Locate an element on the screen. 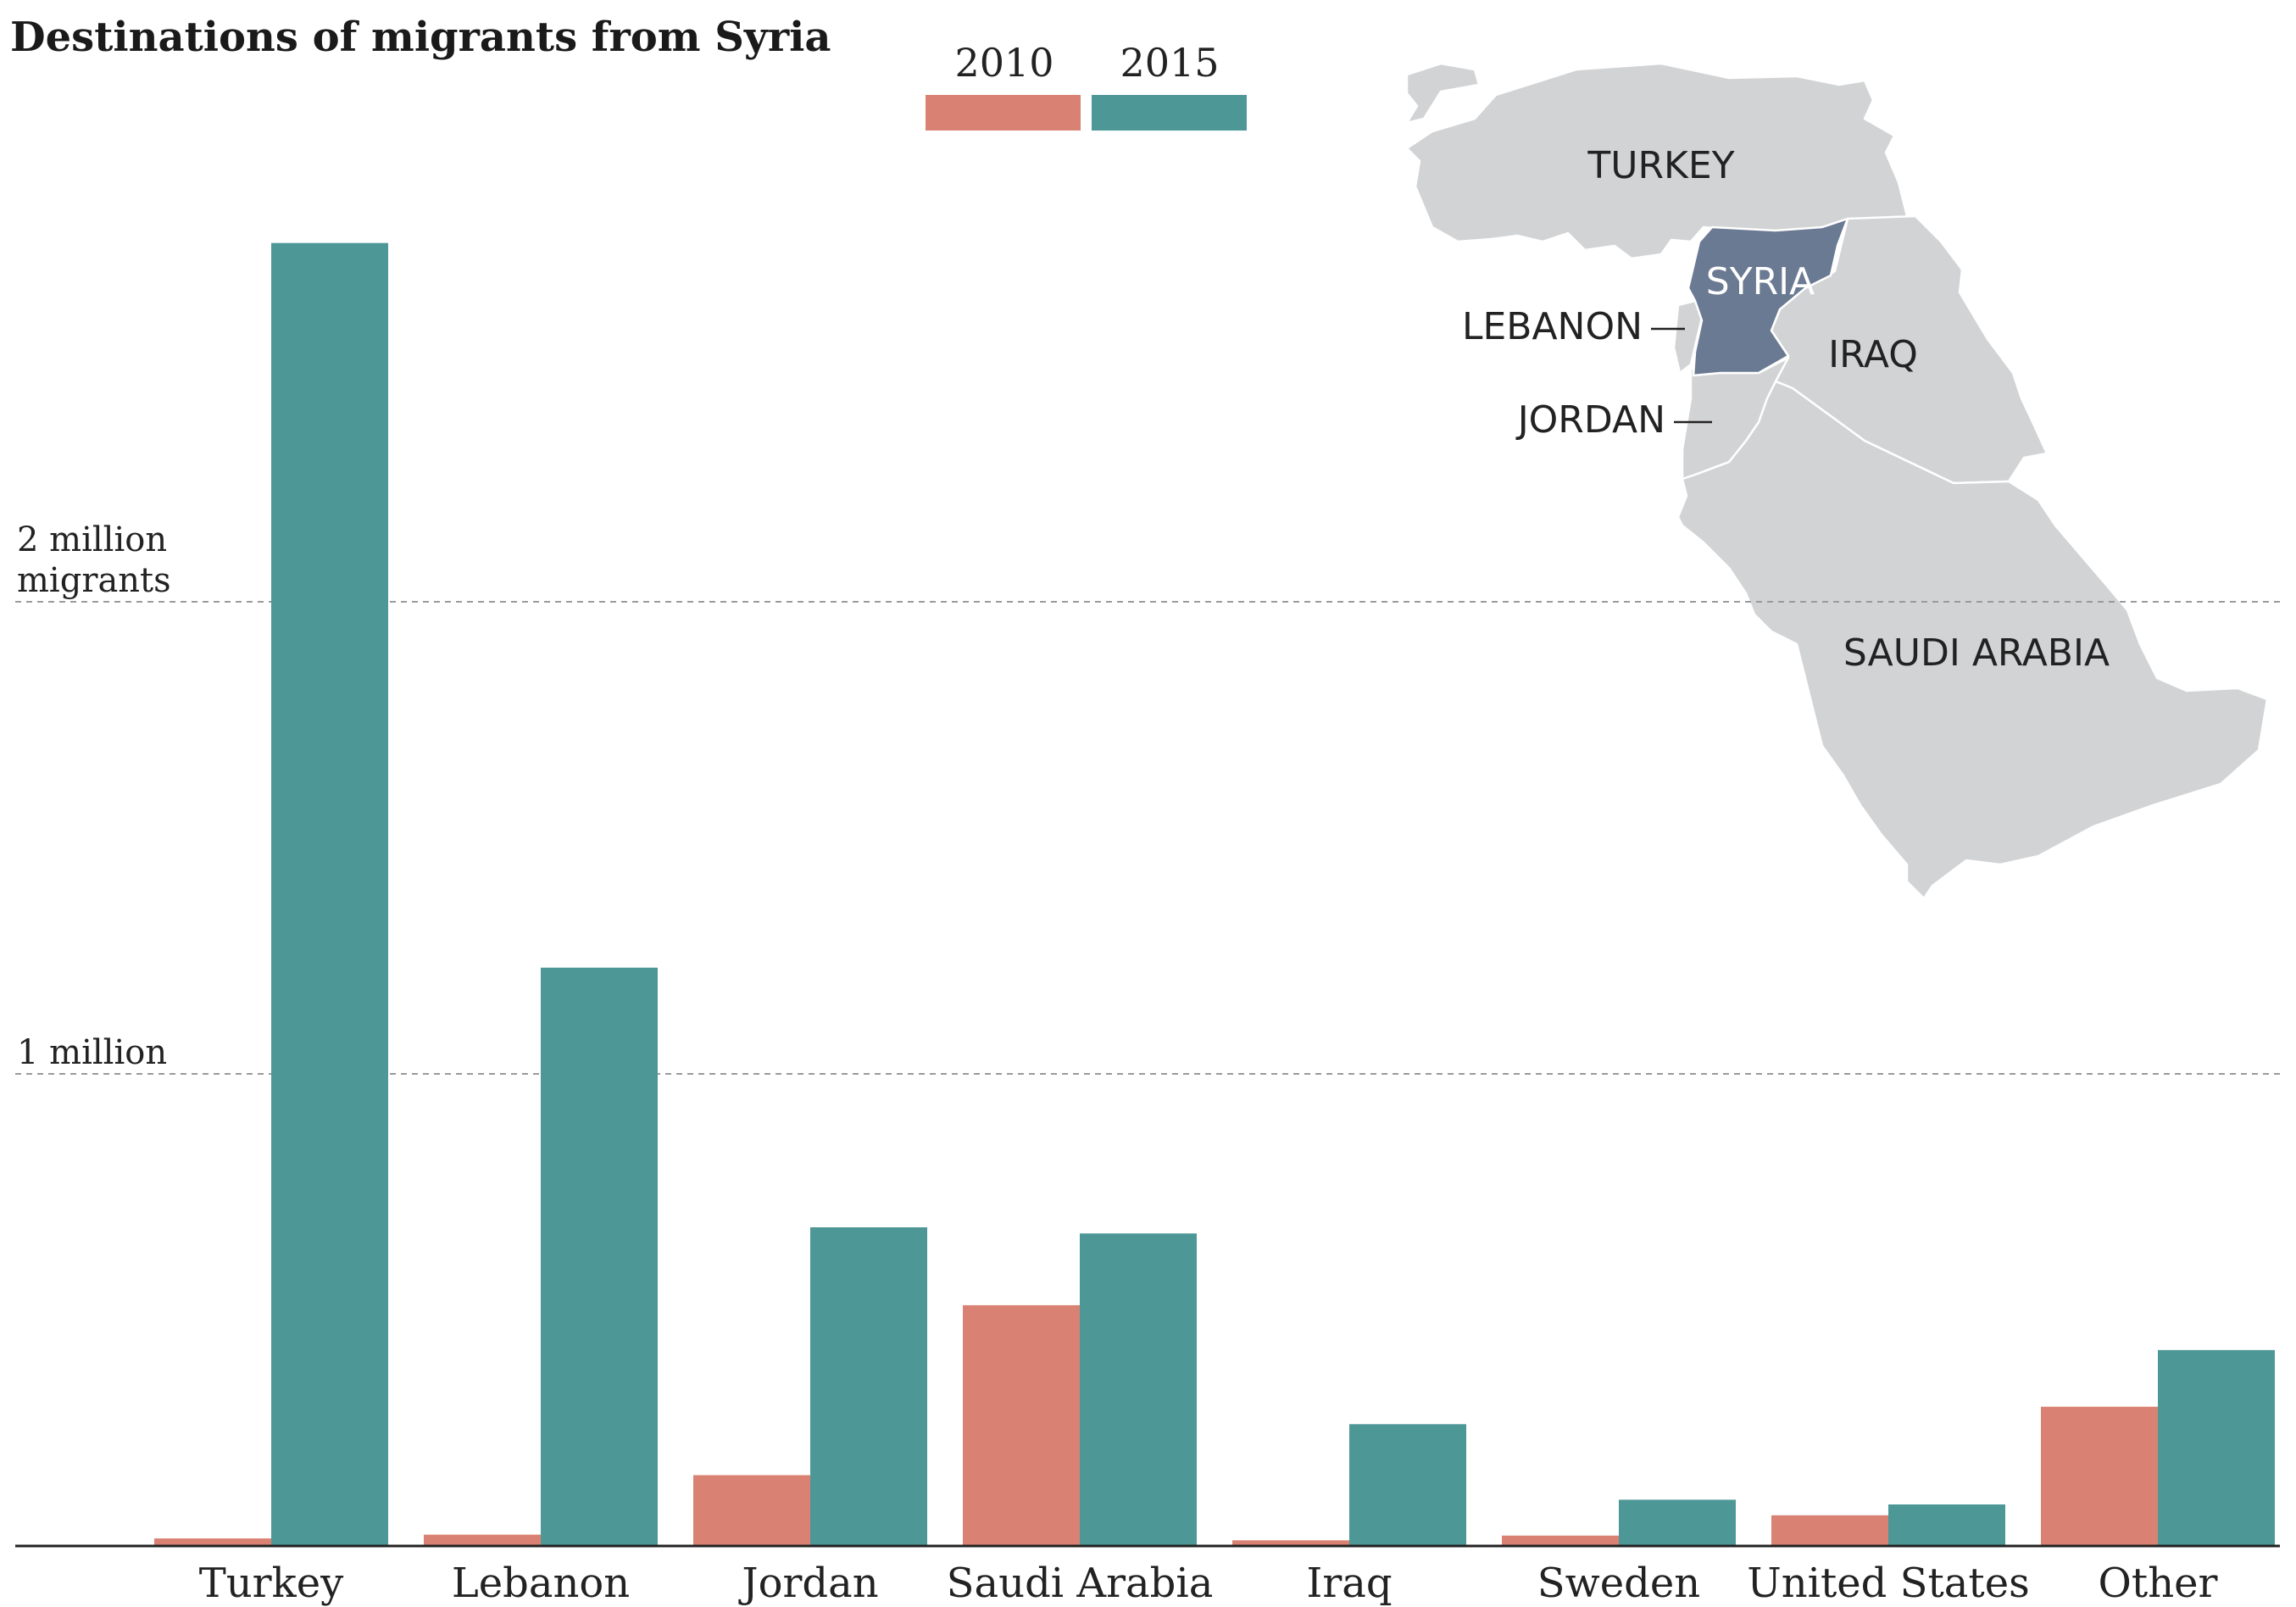 The height and width of the screenshot is (1607, 2296). chart-title: Destinations of migrants from Syria is located at coordinates (421, 37).